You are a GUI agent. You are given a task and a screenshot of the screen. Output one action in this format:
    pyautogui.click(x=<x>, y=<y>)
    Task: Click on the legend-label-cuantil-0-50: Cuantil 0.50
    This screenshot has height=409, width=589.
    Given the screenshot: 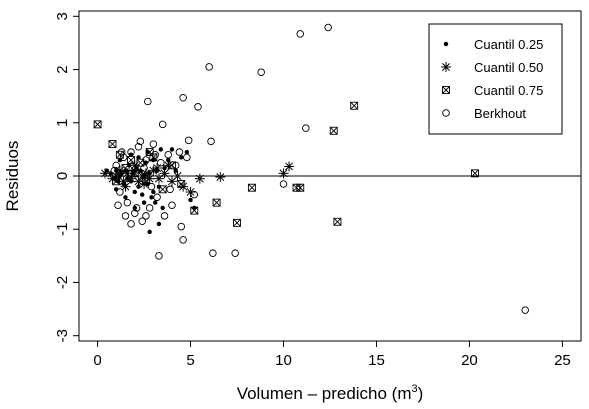 What is the action you would take?
    pyautogui.click(x=508, y=67)
    